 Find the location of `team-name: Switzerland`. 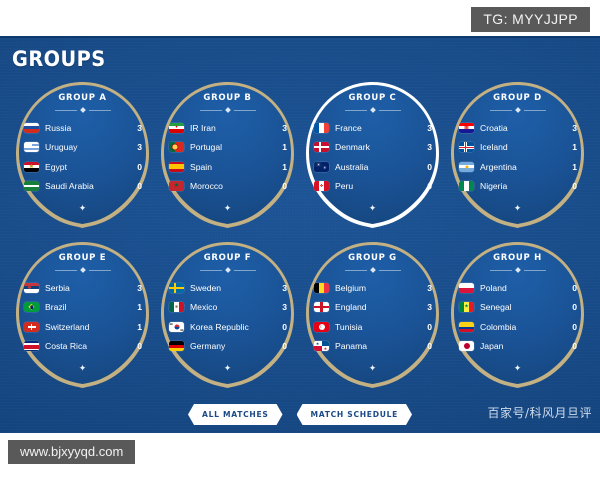

team-name: Switzerland is located at coordinates (67, 326).